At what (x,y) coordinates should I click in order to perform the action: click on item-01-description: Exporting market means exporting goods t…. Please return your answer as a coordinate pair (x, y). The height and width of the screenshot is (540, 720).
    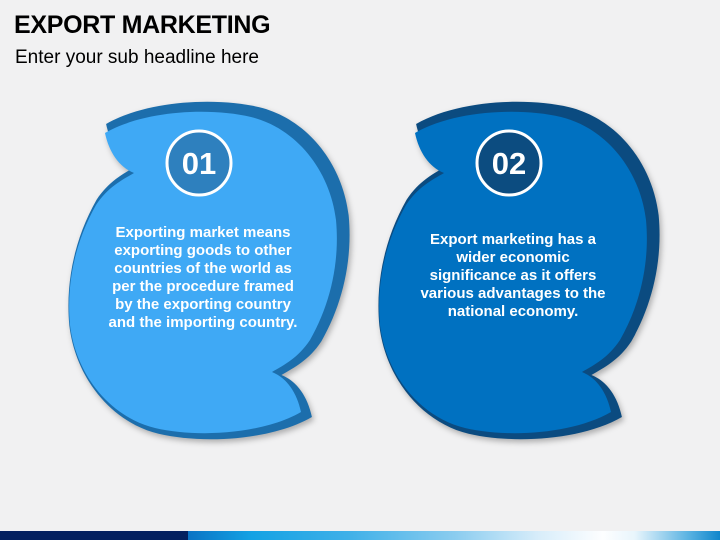
    Looking at the image, I should click on (203, 277).